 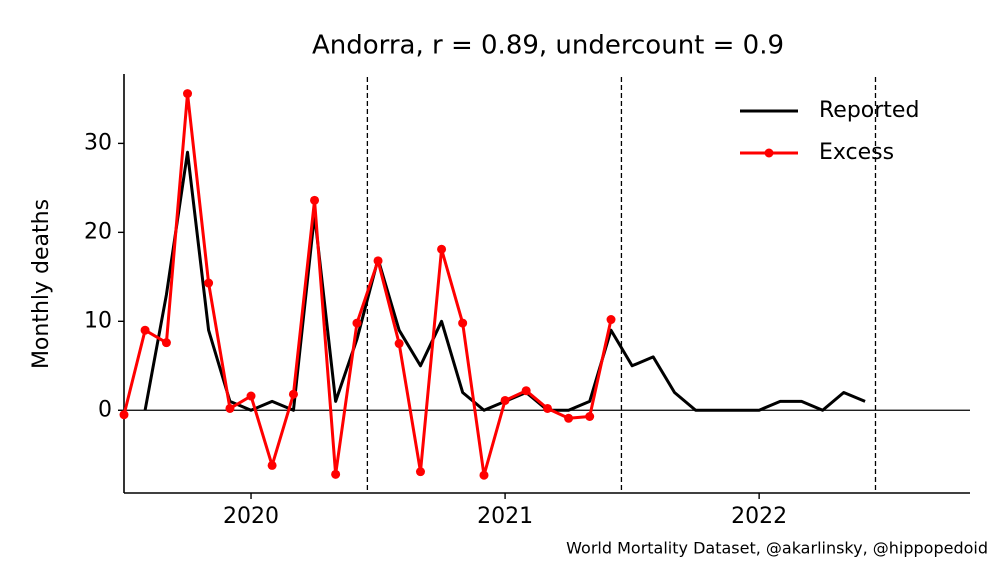 What do you see at coordinates (869, 110) in the screenshot?
I see `legend-label: Reported` at bounding box center [869, 110].